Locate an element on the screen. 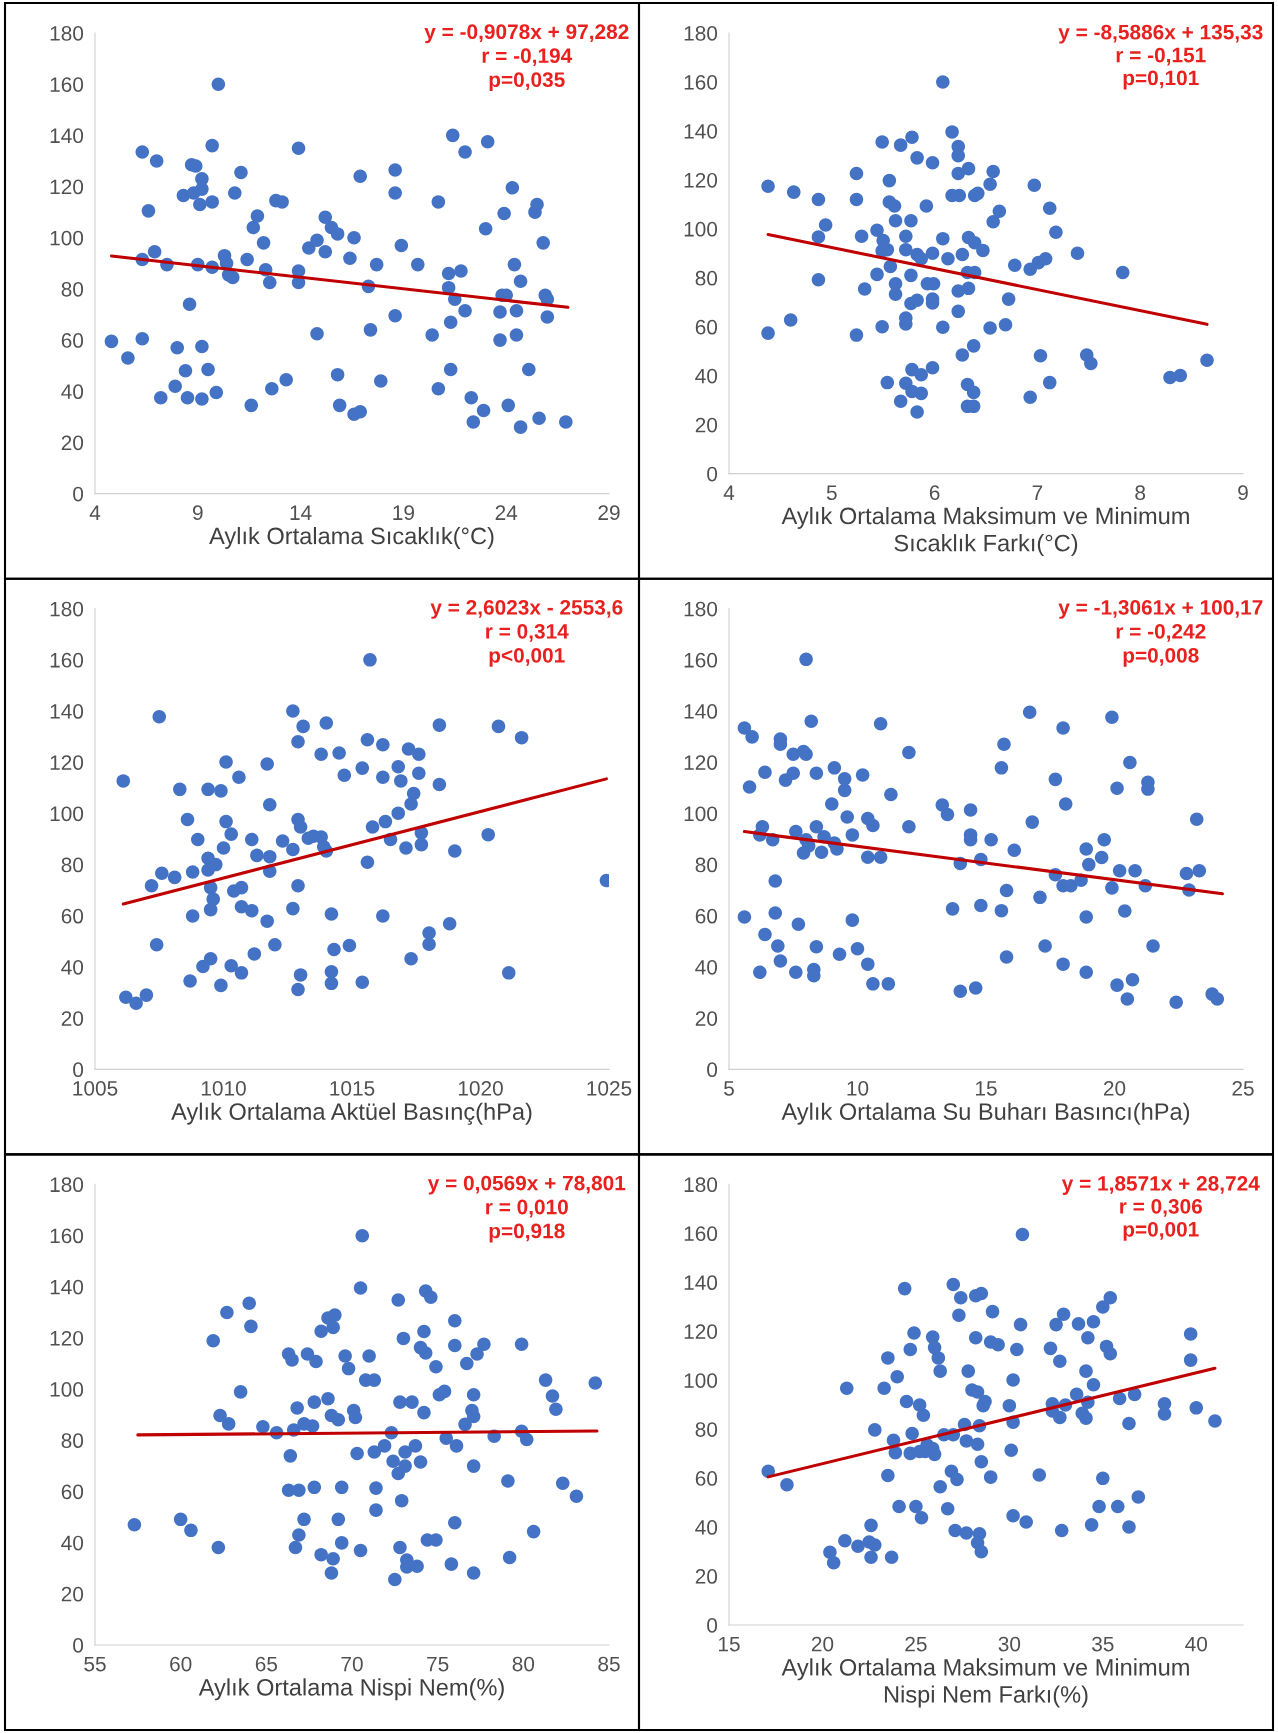 This screenshot has height=1733, width=1278. x-tick-label: 1020 is located at coordinates (480, 1088).